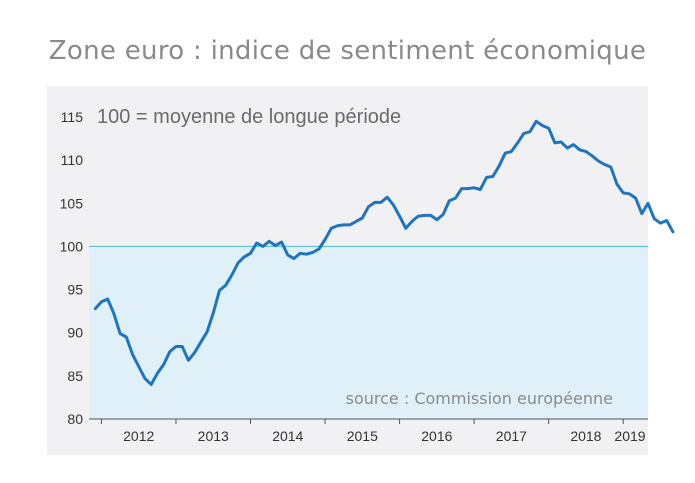  What do you see at coordinates (72, 246) in the screenshot?
I see `y-tick-label: 100` at bounding box center [72, 246].